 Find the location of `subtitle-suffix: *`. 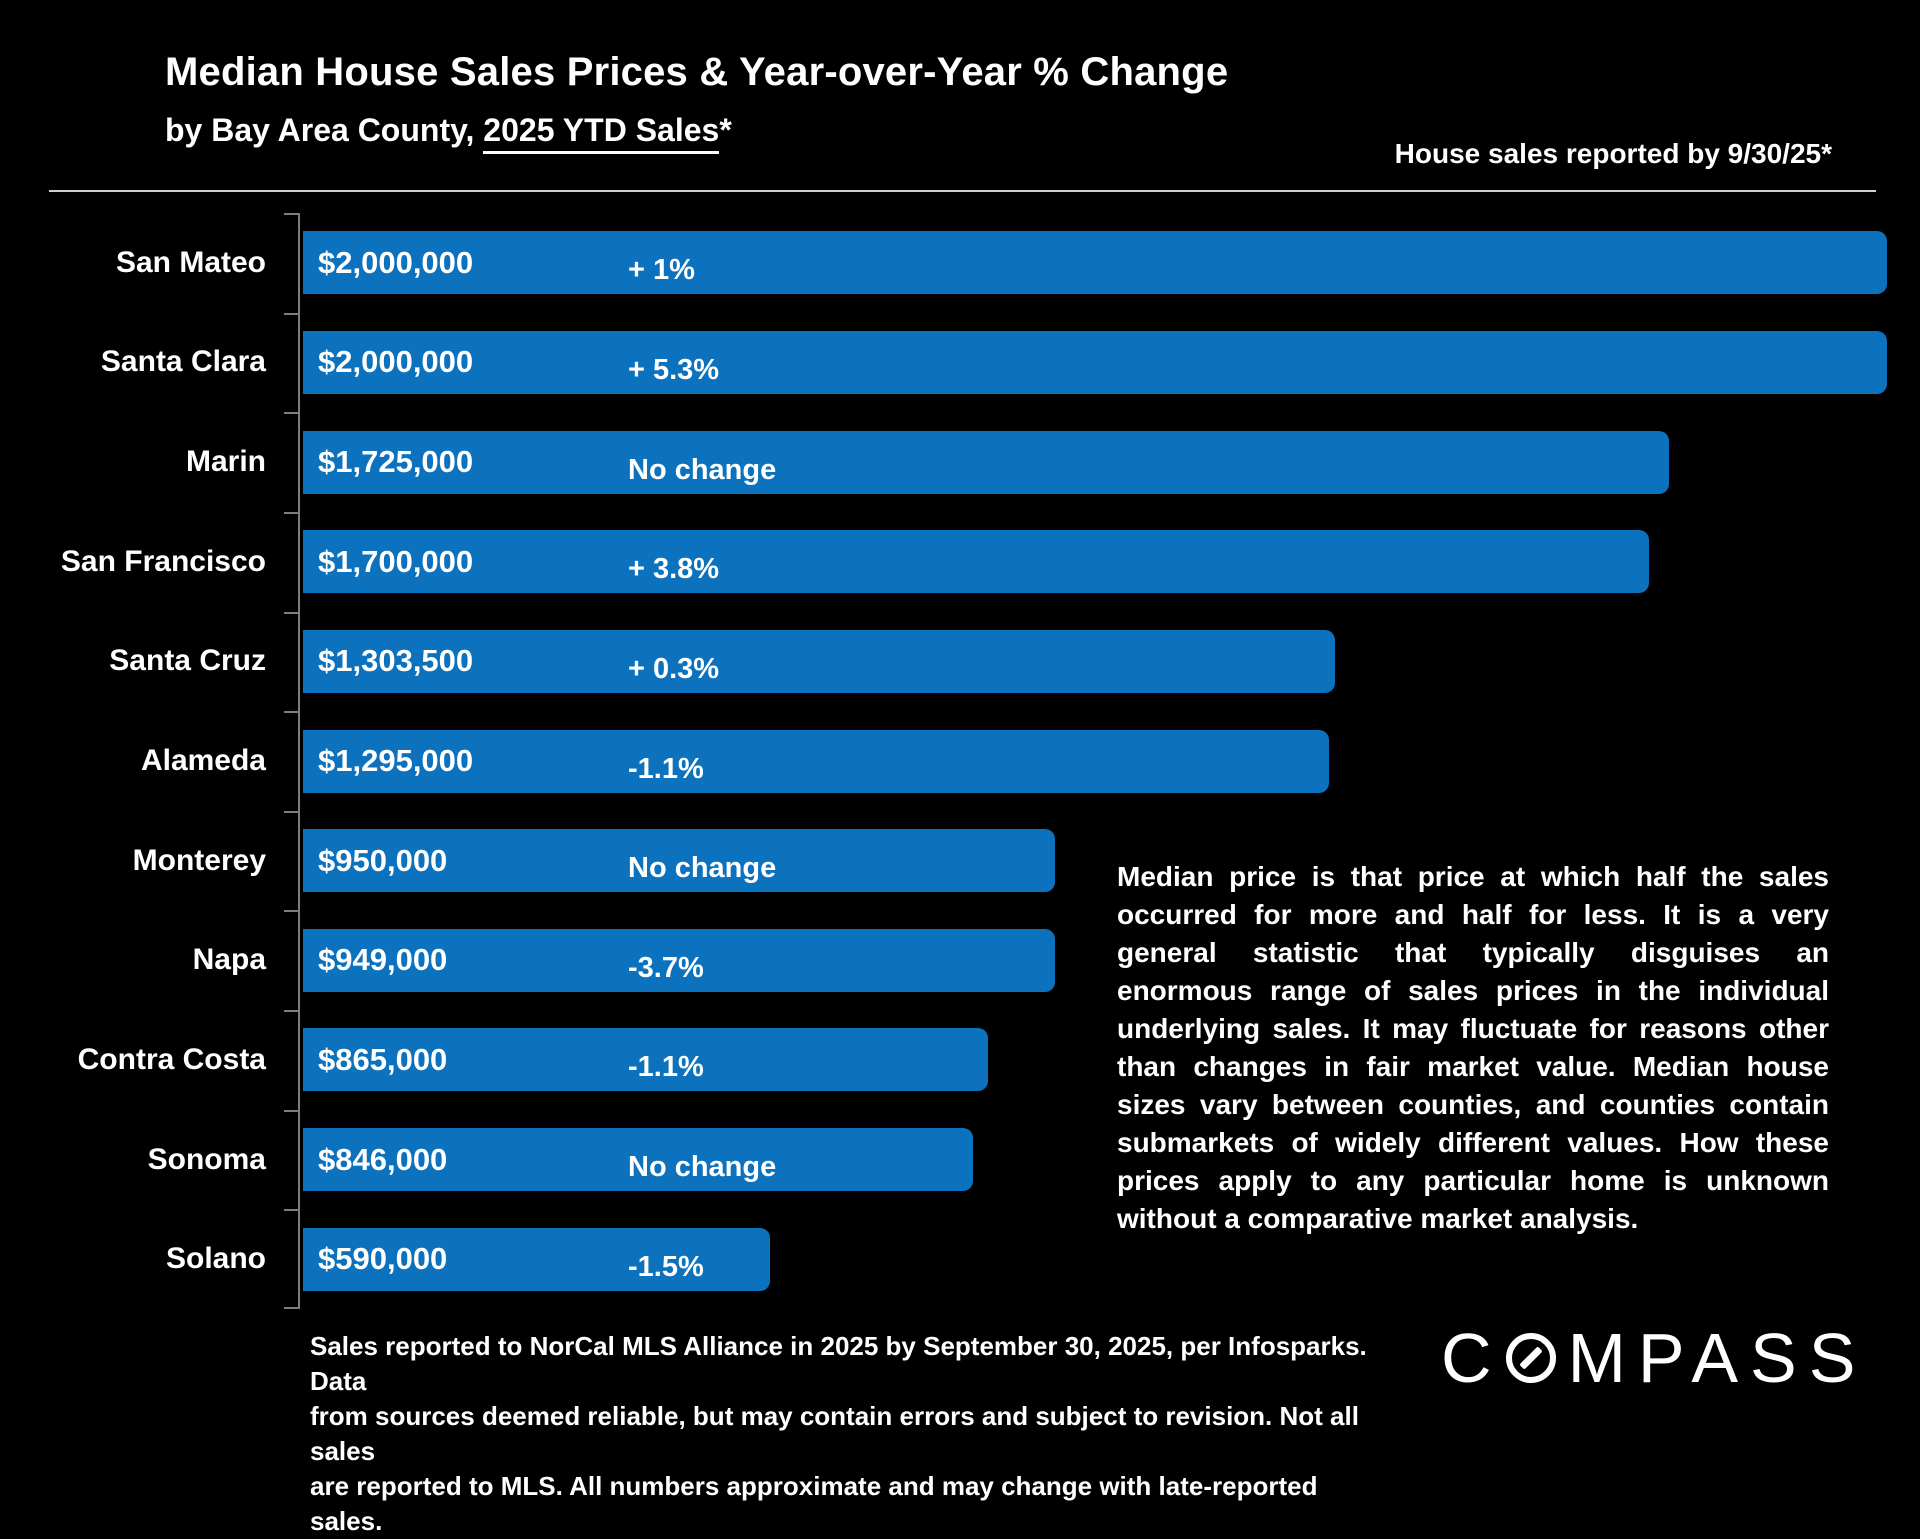

subtitle-suffix: * is located at coordinates (725, 130).